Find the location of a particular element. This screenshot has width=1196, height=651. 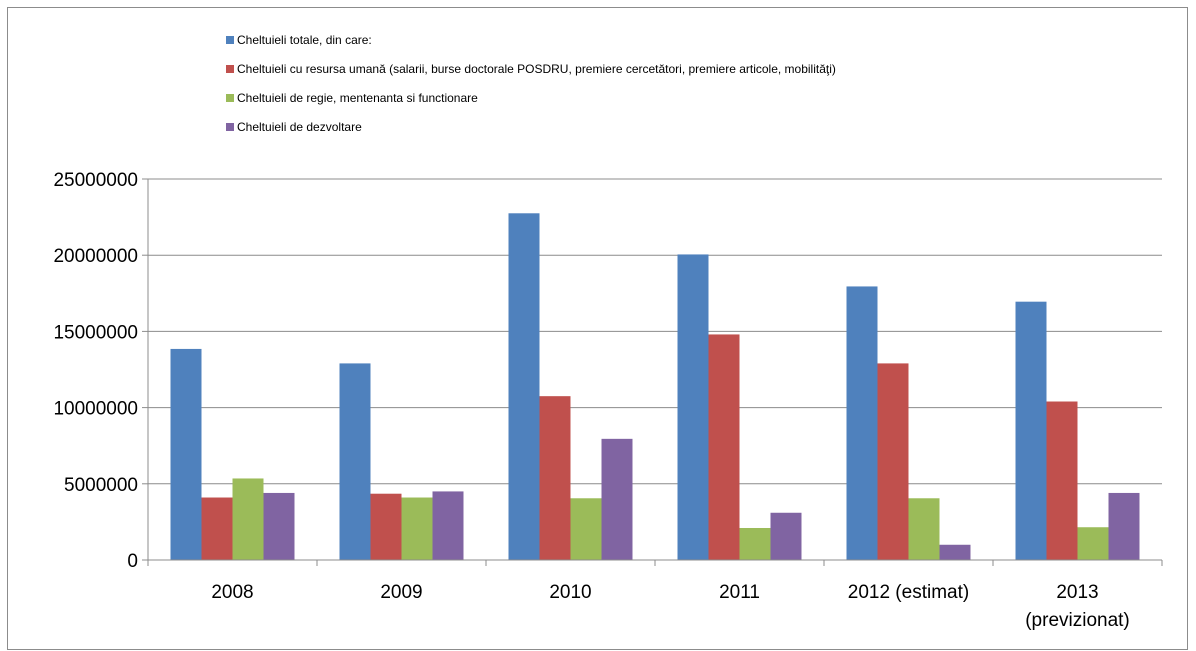

bar-2-2010 is located at coordinates (555, 478).